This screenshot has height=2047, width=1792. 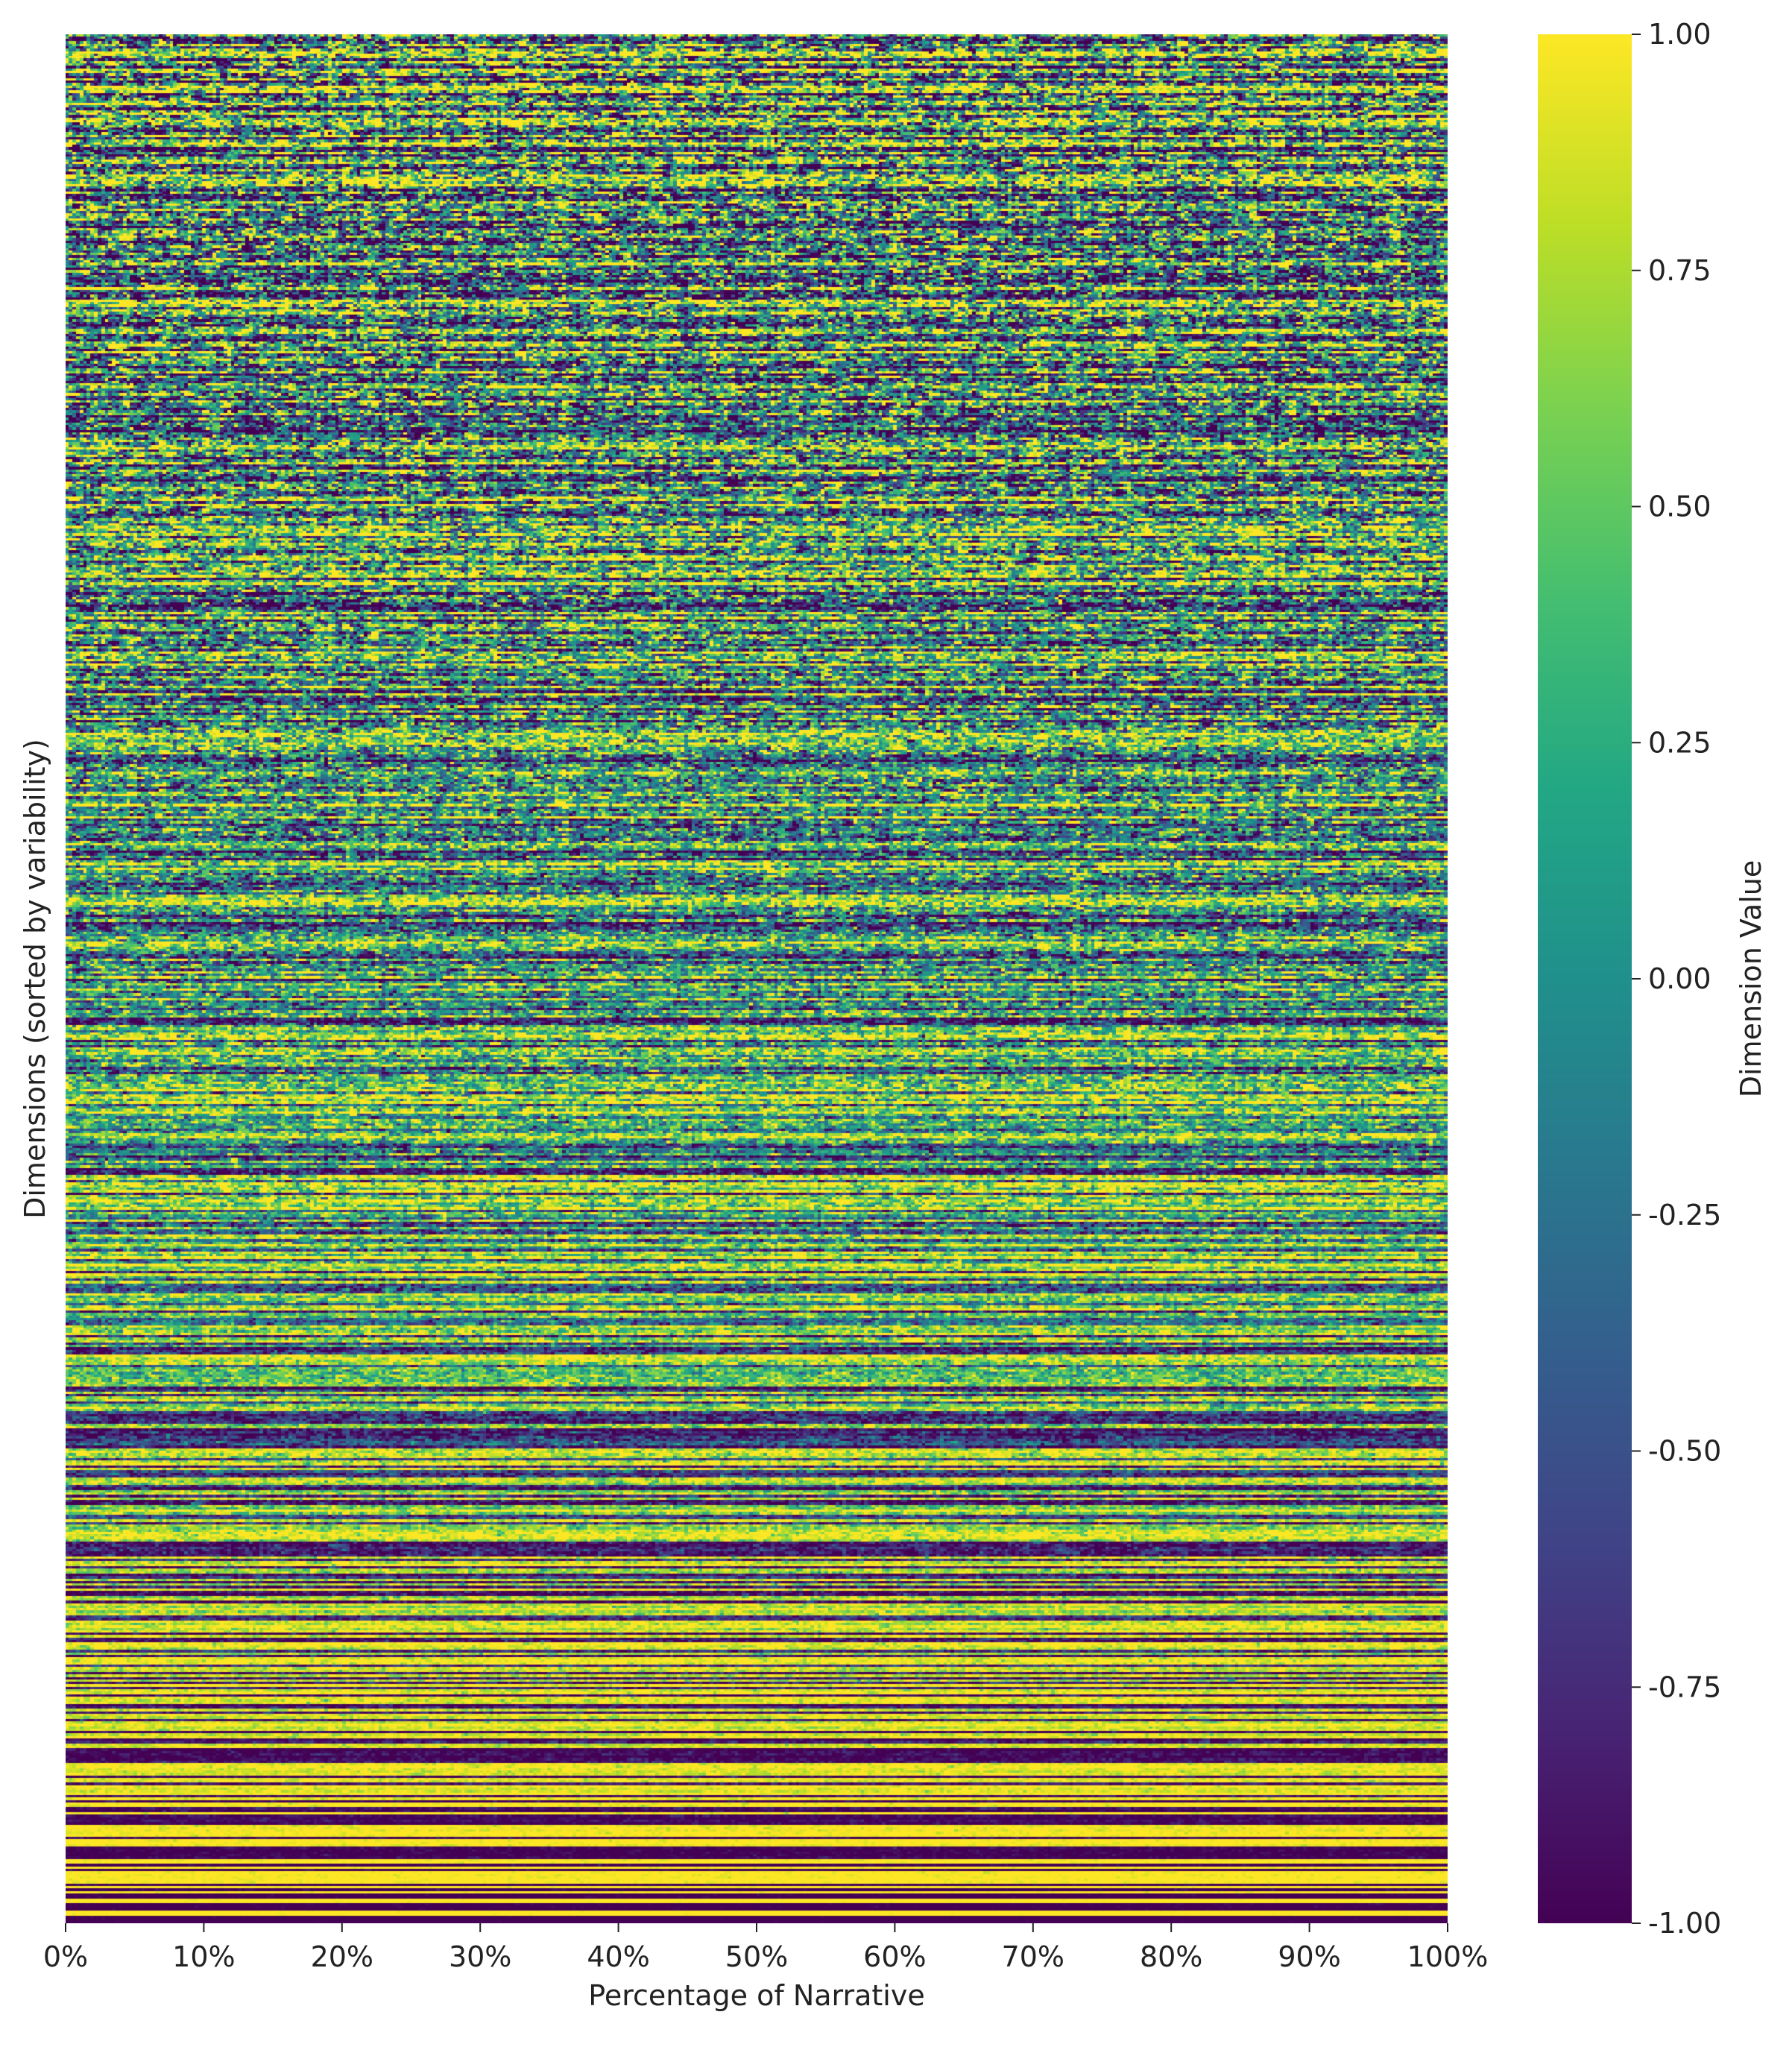 What do you see at coordinates (1685, 1215) in the screenshot?
I see `colorbar-tick-label: -0.25` at bounding box center [1685, 1215].